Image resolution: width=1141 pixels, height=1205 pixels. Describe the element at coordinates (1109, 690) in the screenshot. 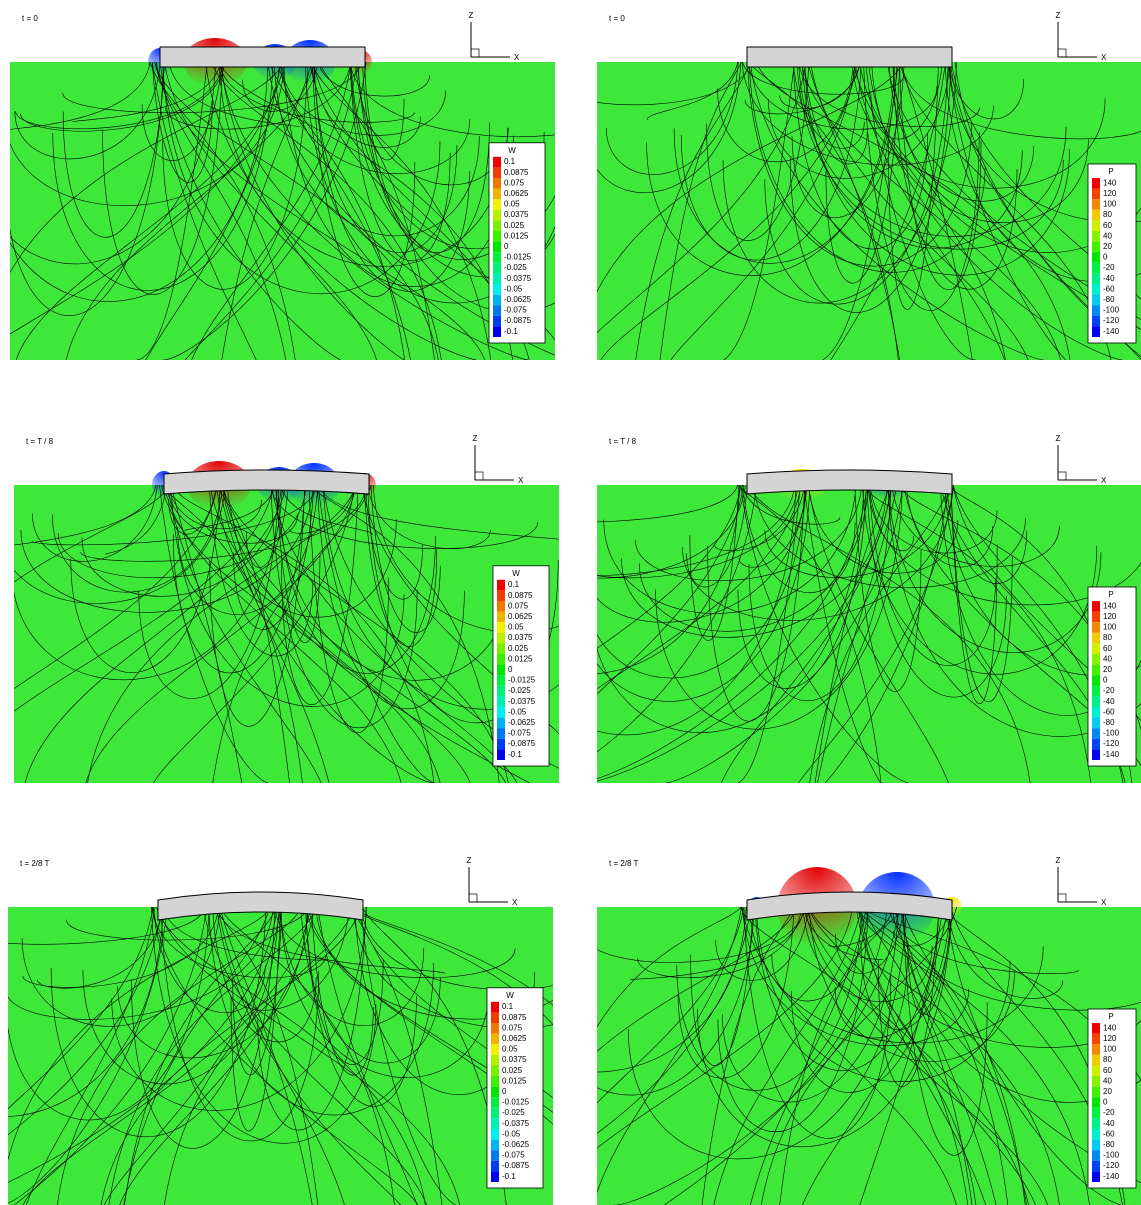

I see `legend-label: -20` at that location.